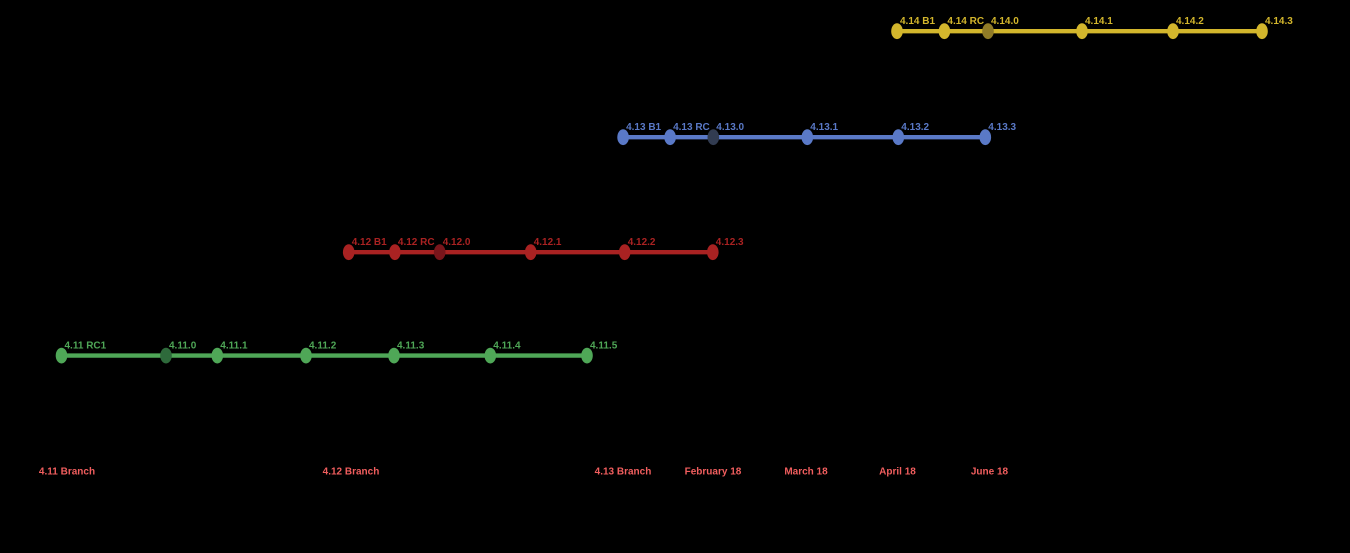 This screenshot has height=553, width=1350. I want to click on svg-text: 4.13 RC, so click(691, 127).